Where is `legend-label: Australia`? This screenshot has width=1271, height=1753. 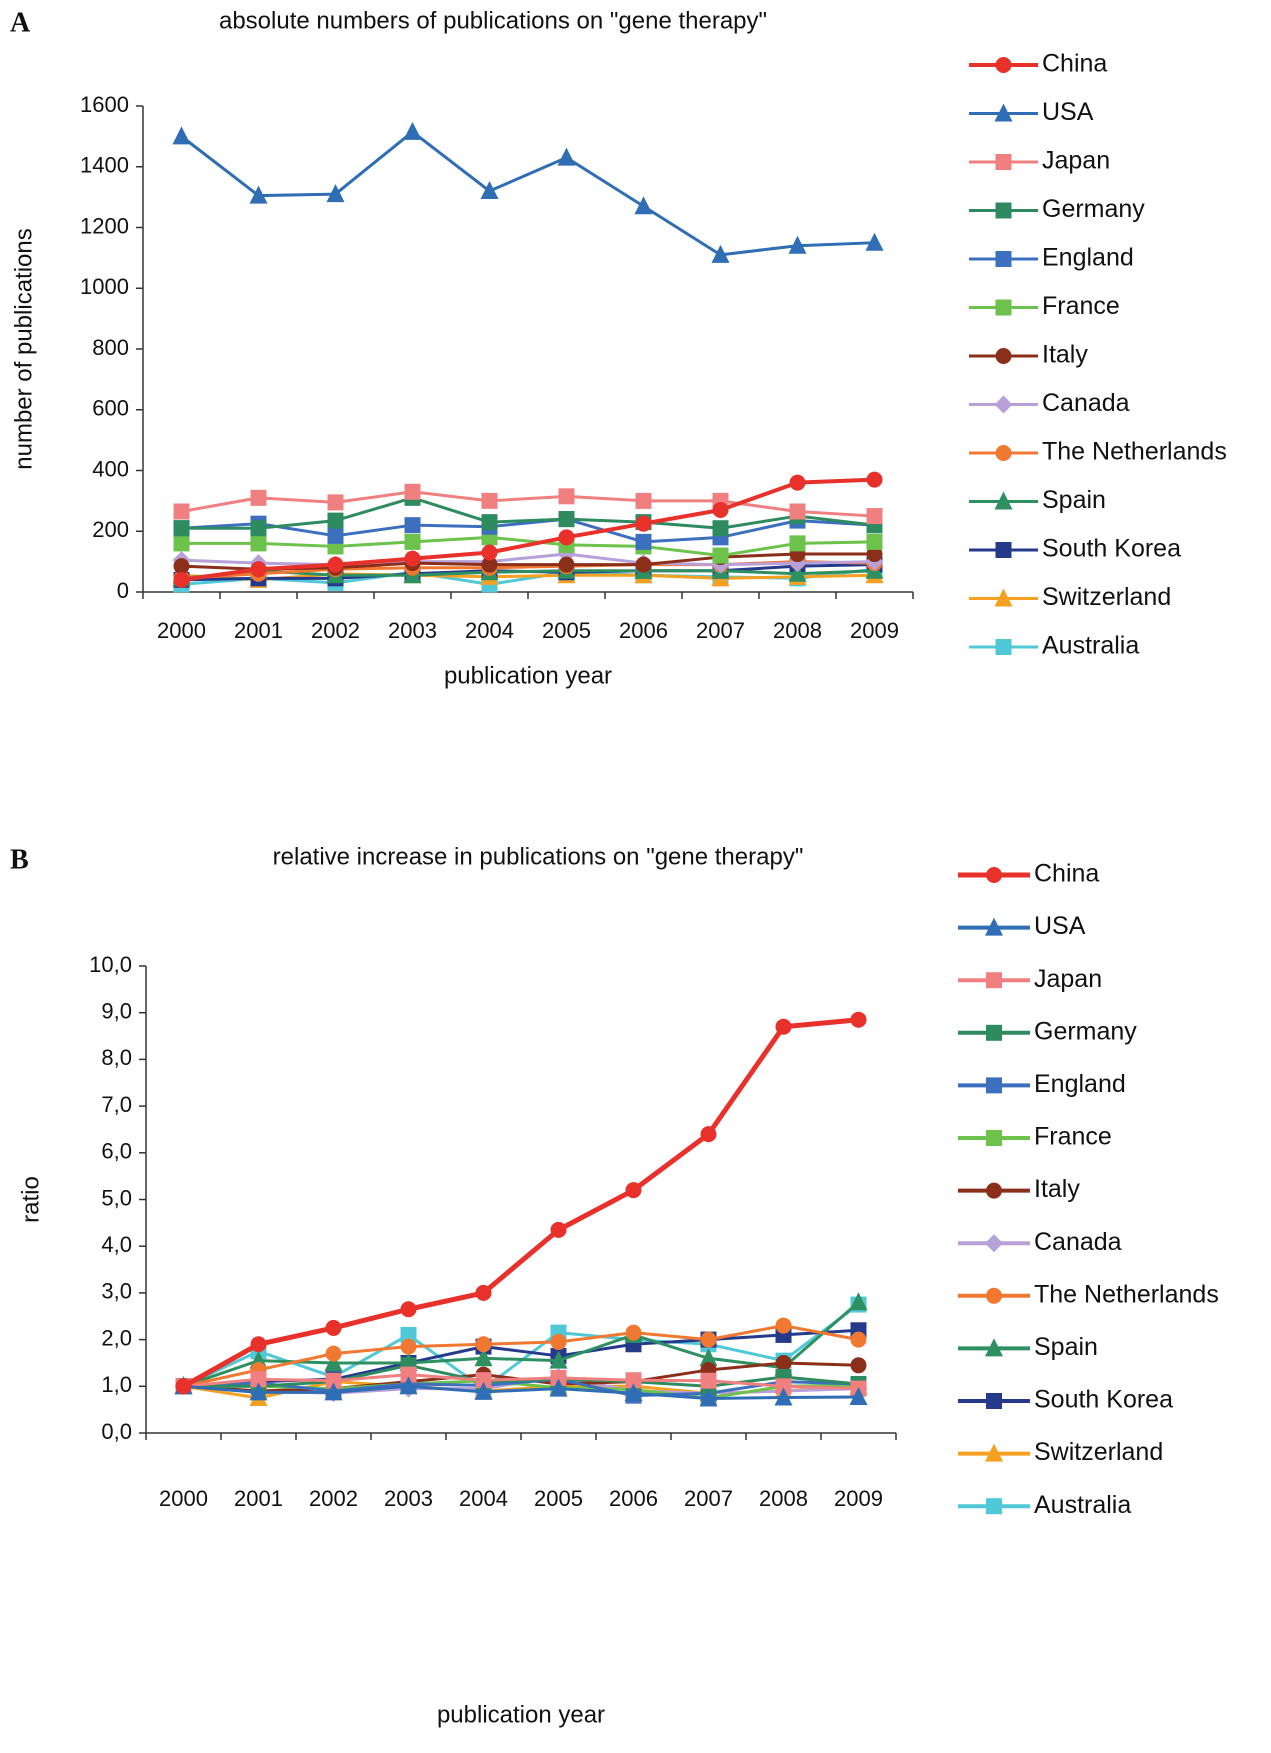 legend-label: Australia is located at coordinates (1090, 646).